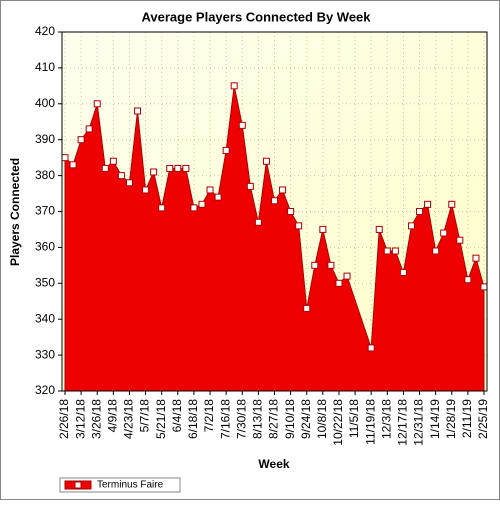 Image resolution: width=500 pixels, height=505 pixels. I want to click on y-tick-label: 370, so click(45, 211).